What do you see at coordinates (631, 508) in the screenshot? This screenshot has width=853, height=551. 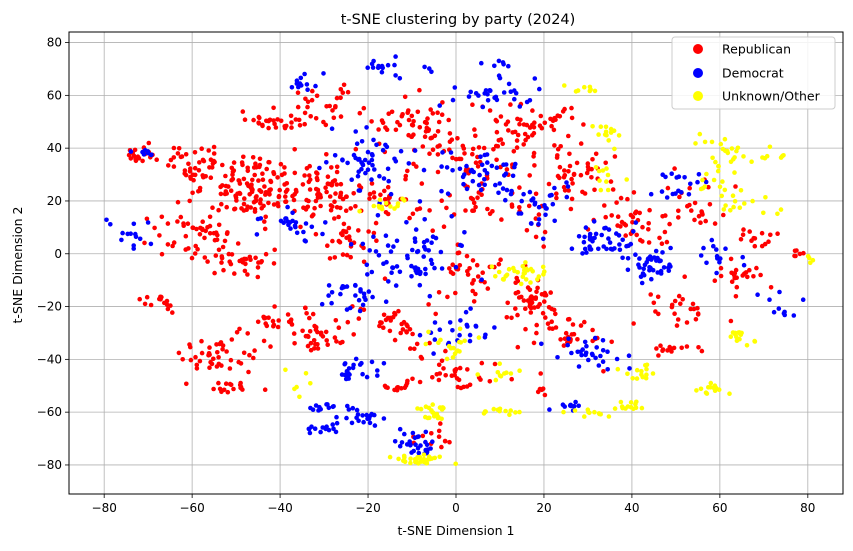 I see `x-tick-label: 40` at bounding box center [631, 508].